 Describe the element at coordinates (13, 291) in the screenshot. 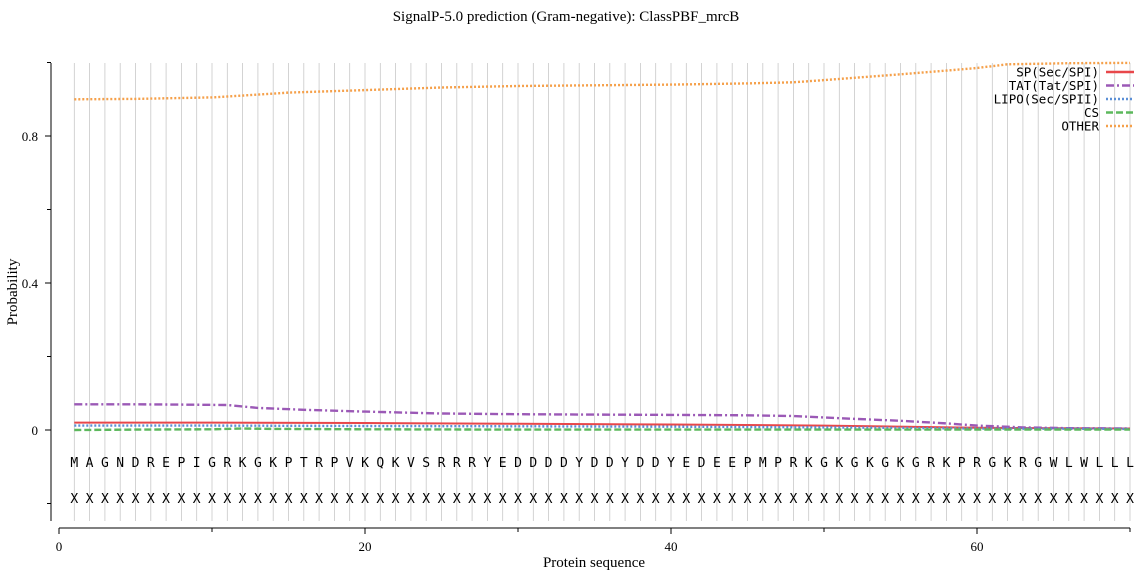

I see `y-axis-label: Probability` at that location.